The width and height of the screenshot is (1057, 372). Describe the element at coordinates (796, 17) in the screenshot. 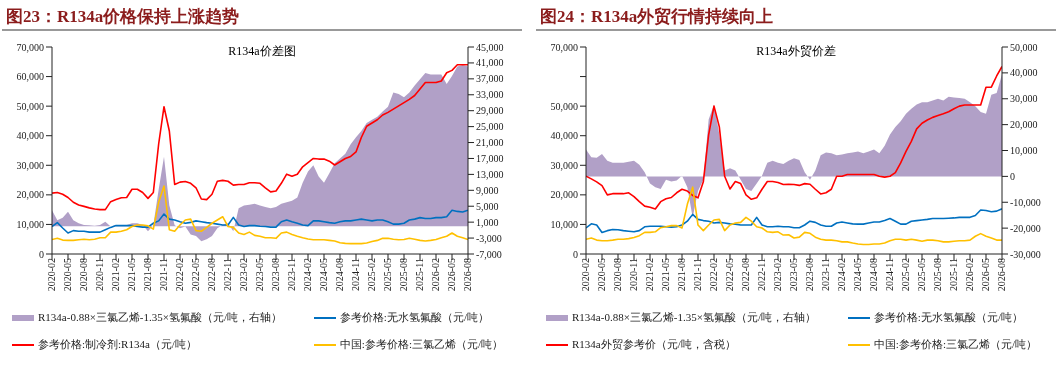

I see `chart-title: 图24：R134a外贸行情持续向上` at that location.